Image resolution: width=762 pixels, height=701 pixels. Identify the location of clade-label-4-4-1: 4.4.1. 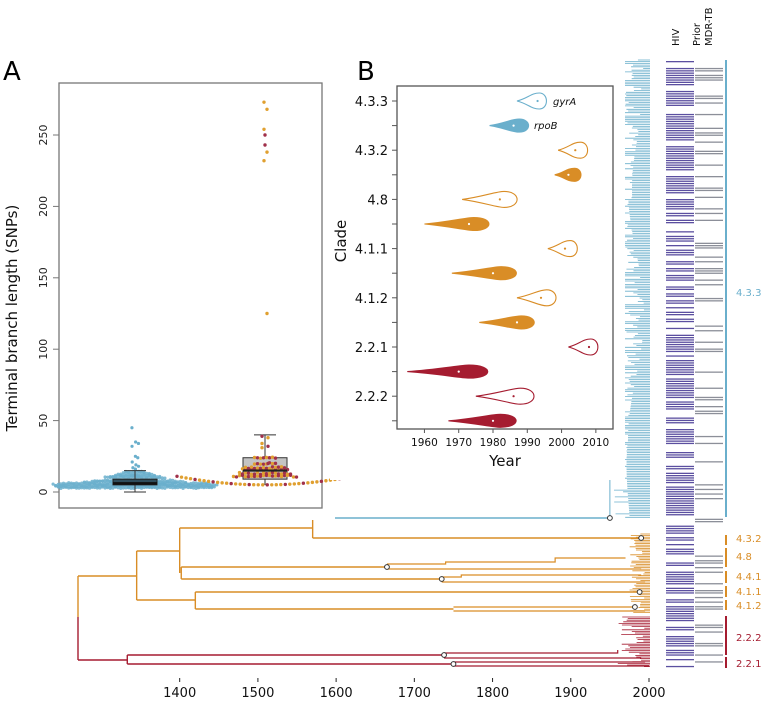
(748, 577).